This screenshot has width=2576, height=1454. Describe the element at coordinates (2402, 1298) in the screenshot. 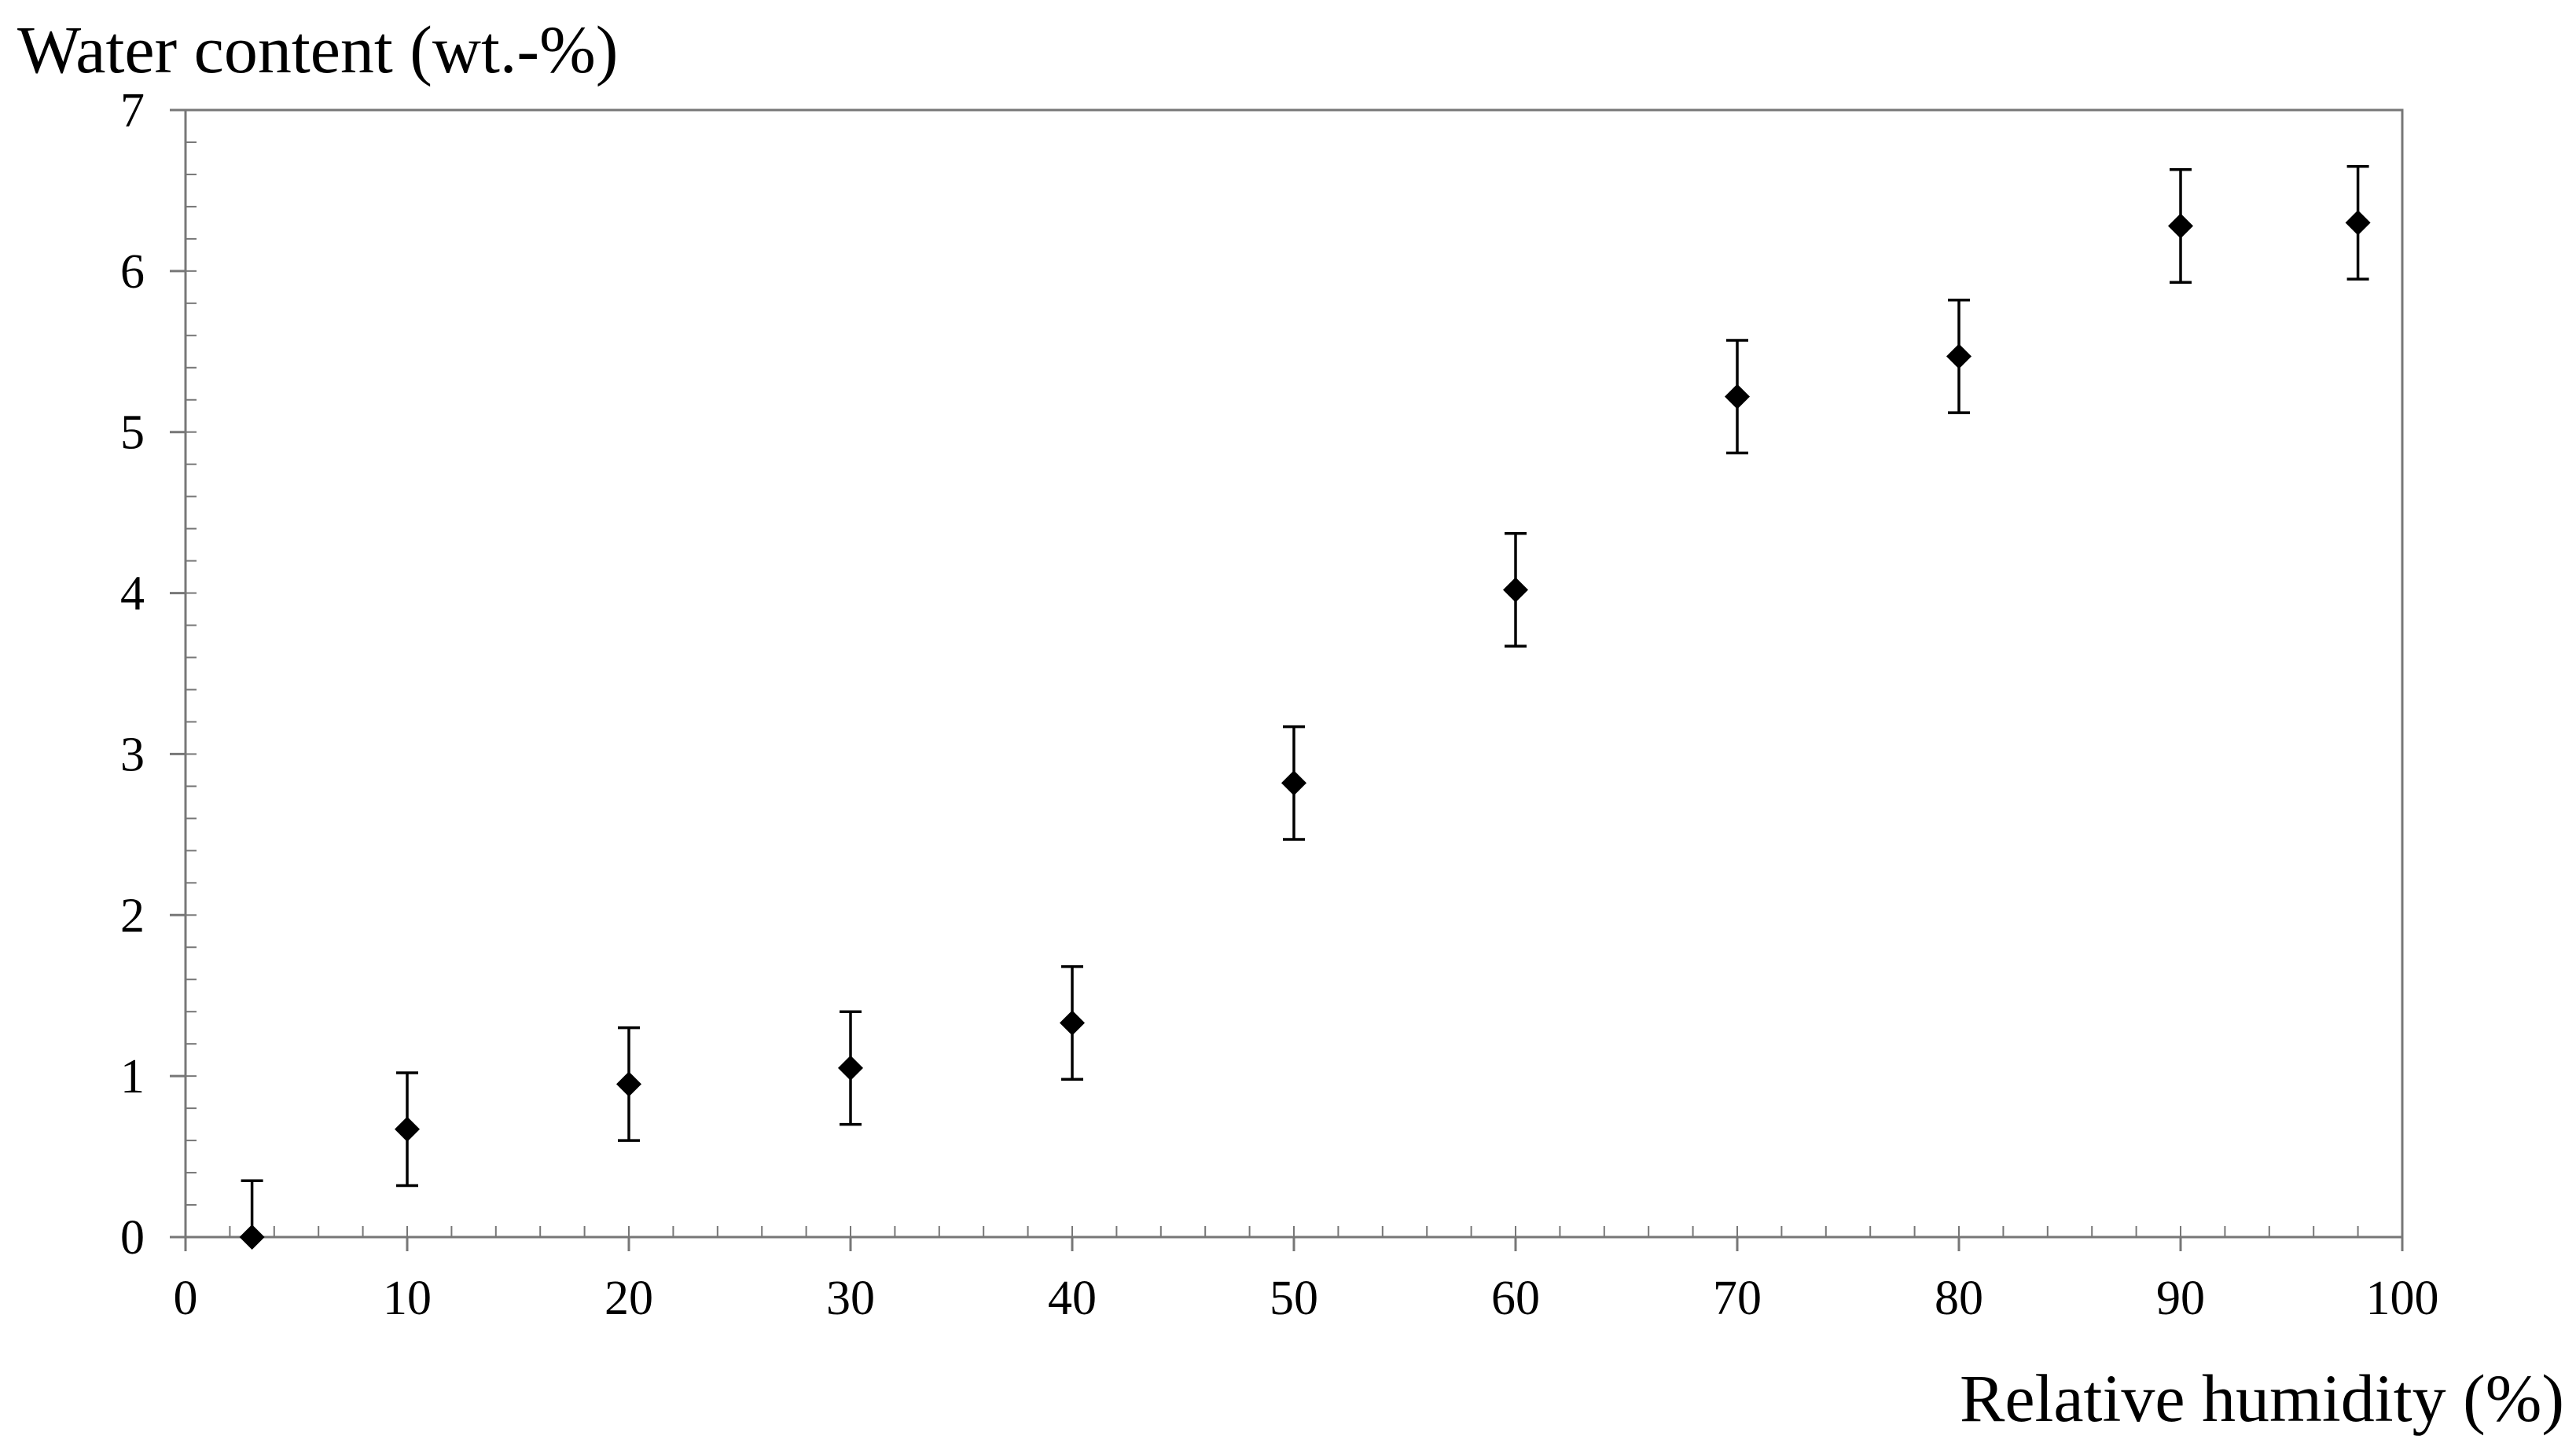

I see `x-tick-label: 100` at that location.